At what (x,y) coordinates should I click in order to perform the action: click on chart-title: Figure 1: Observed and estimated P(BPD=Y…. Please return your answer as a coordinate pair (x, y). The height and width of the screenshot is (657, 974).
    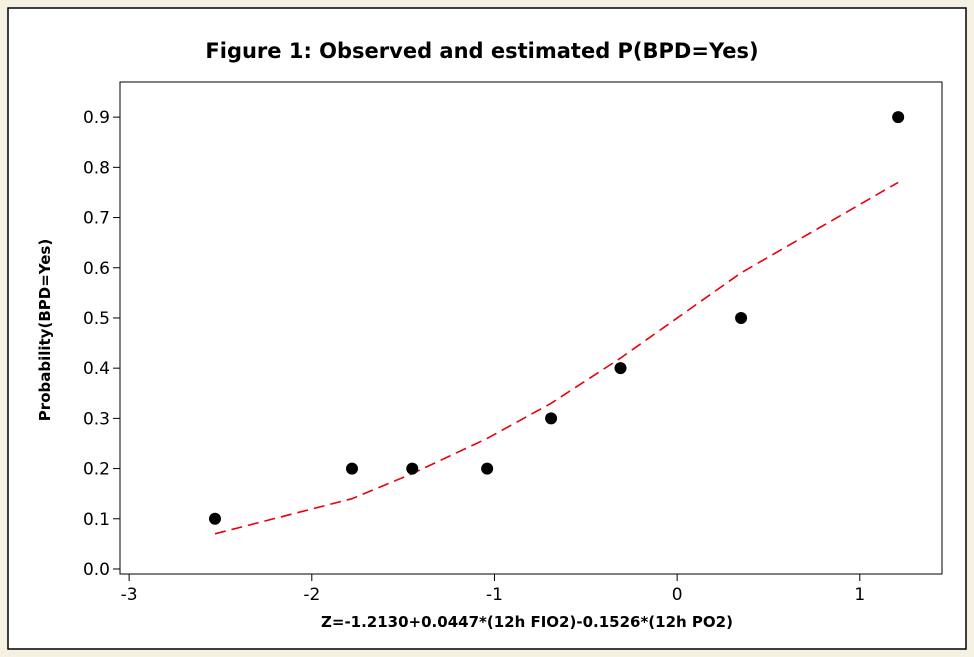
    Looking at the image, I should click on (481, 51).